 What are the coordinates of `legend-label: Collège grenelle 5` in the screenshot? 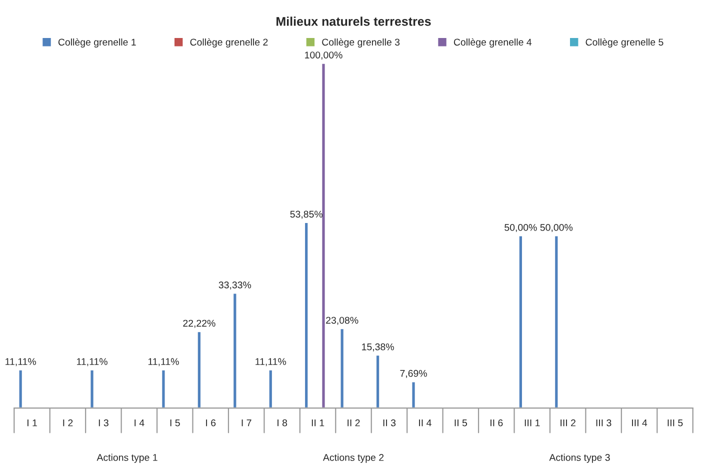 It's located at (625, 43).